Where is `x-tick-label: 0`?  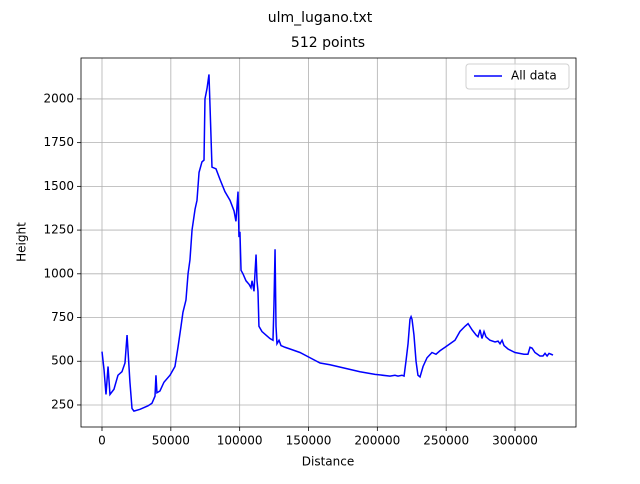
x-tick-label: 0 is located at coordinates (102, 441).